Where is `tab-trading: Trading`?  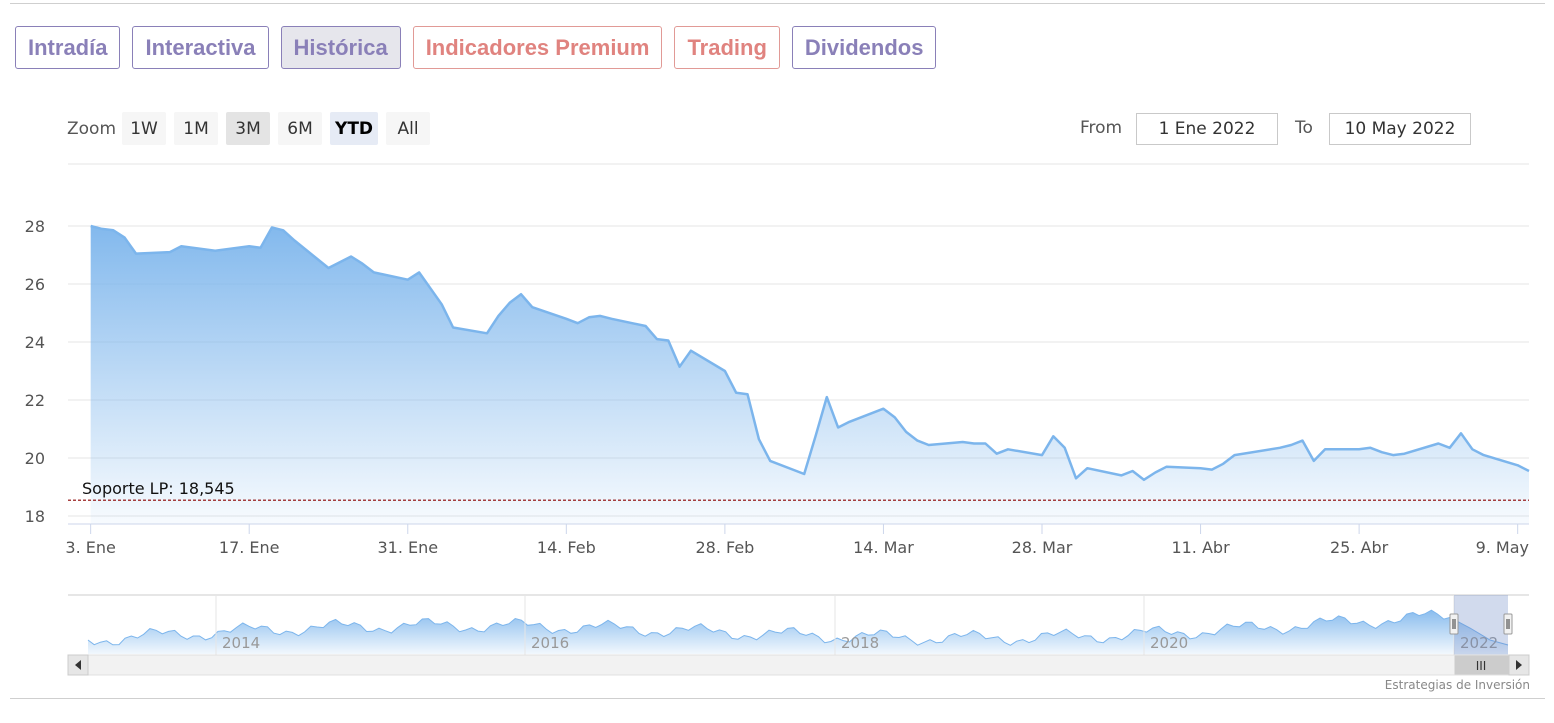 tab-trading: Trading is located at coordinates (727, 47).